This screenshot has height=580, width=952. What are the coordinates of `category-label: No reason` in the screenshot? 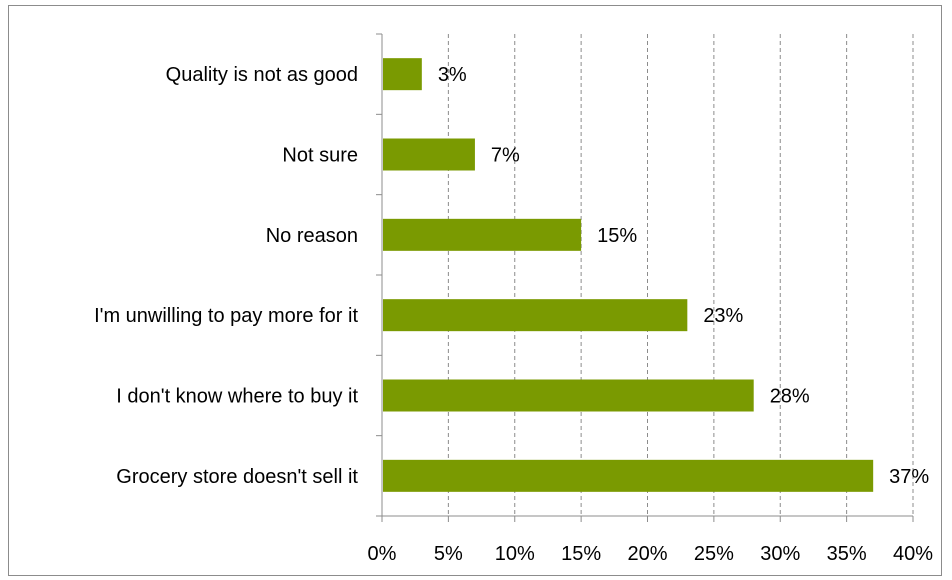 It's located at (312, 236).